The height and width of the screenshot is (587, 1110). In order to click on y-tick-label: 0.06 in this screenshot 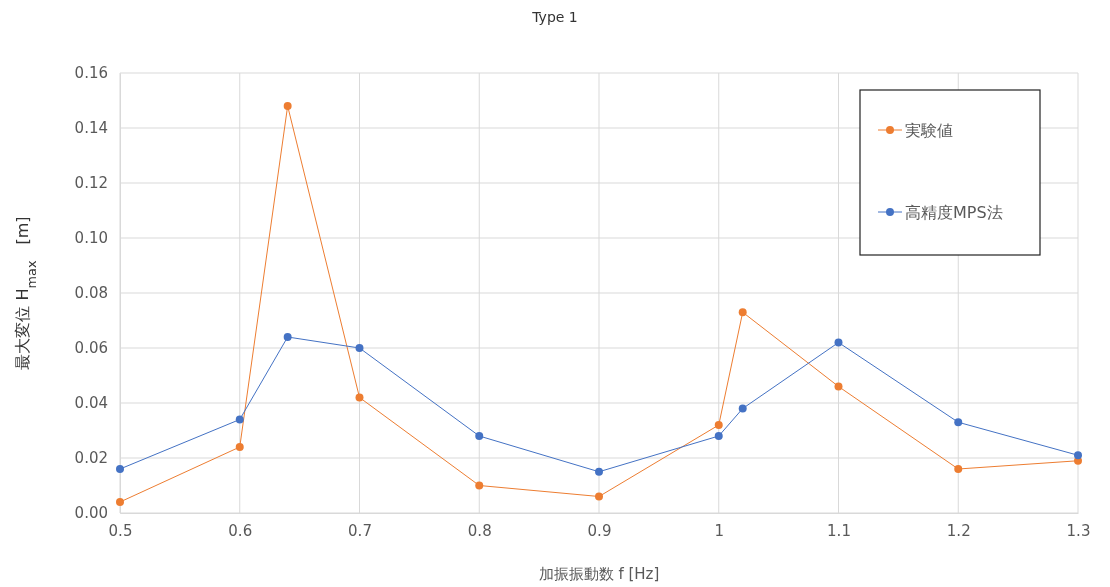, I will do `click(91, 348)`.